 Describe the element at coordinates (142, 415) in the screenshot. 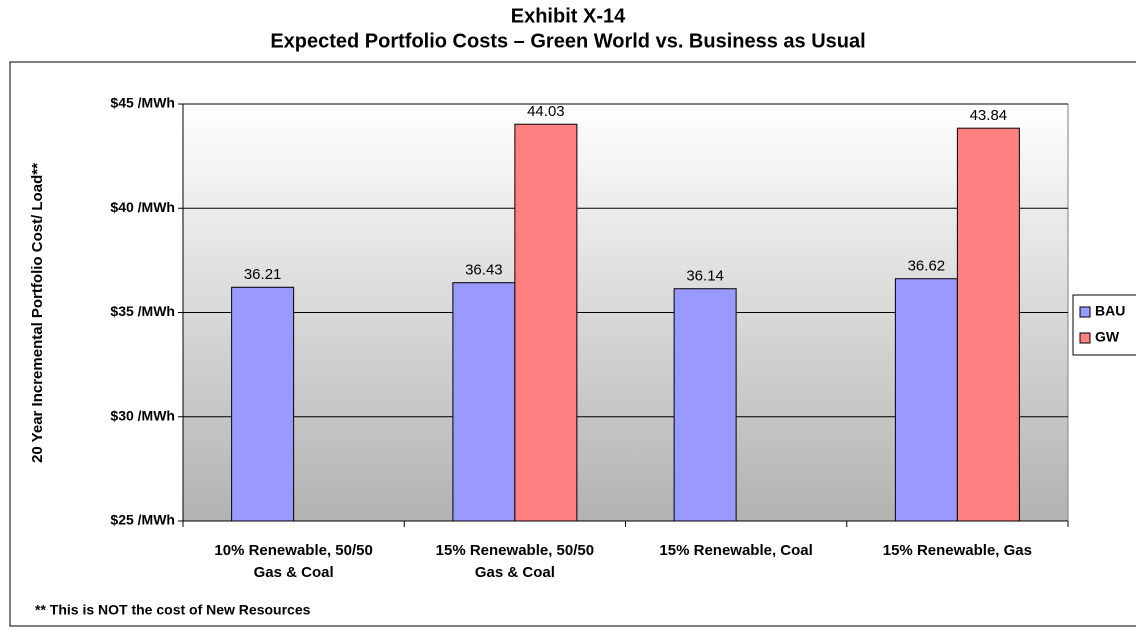

I see `y-tick-label: $30 /MWh` at that location.